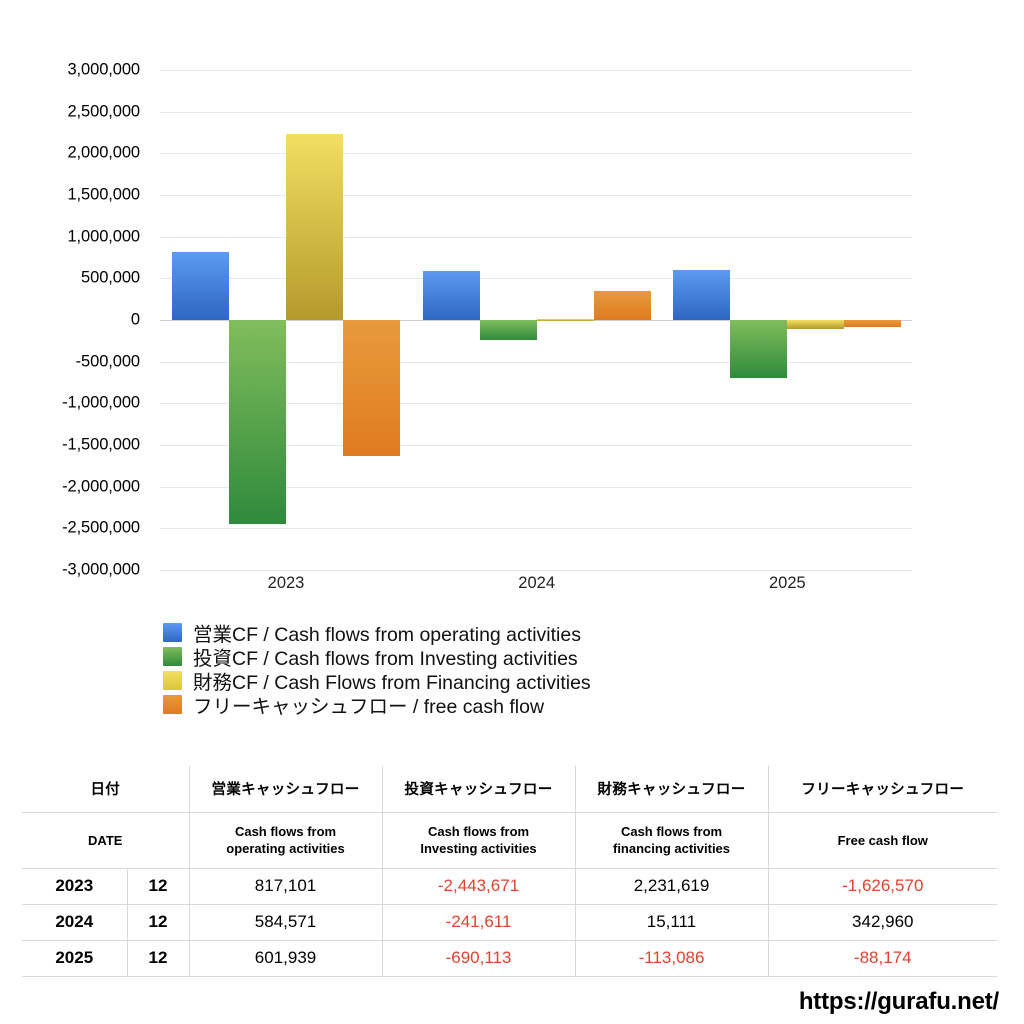 Image resolution: width=1024 pixels, height=1024 pixels. I want to click on green-swatch, so click(172, 656).